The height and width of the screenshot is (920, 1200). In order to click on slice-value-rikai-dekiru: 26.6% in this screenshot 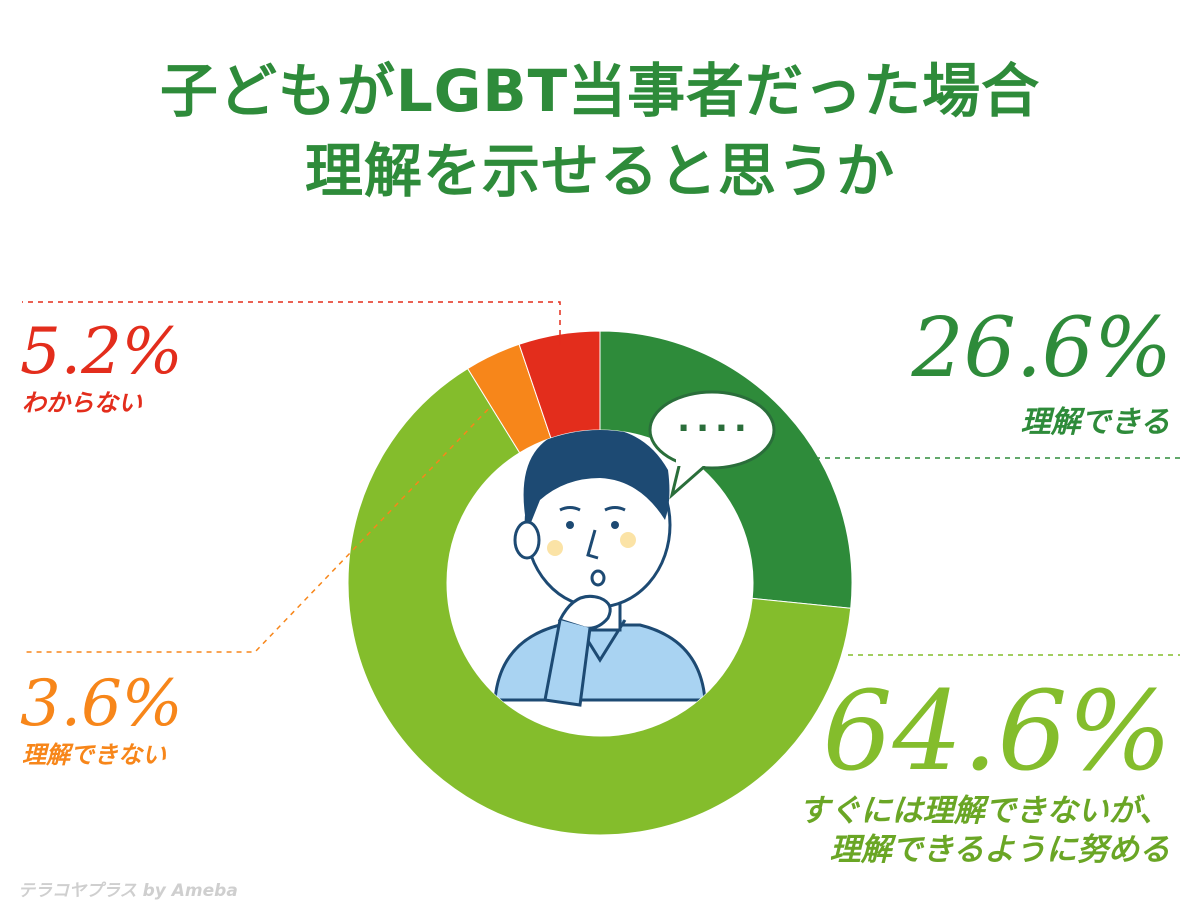, I will do `click(1042, 348)`.